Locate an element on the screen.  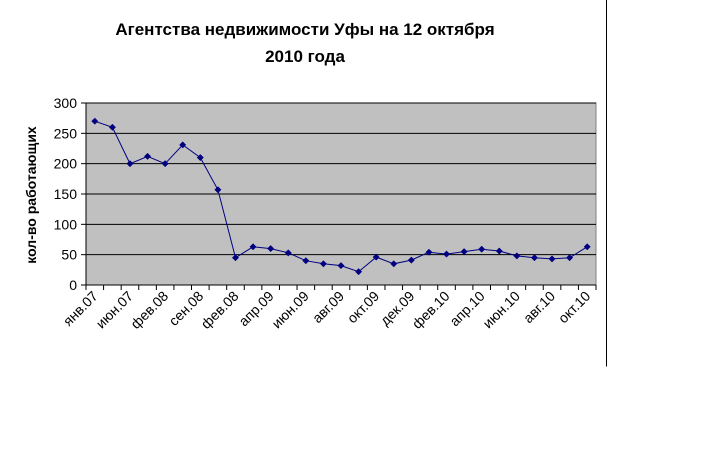
y-tick-label: 50 is located at coordinates (69, 255).